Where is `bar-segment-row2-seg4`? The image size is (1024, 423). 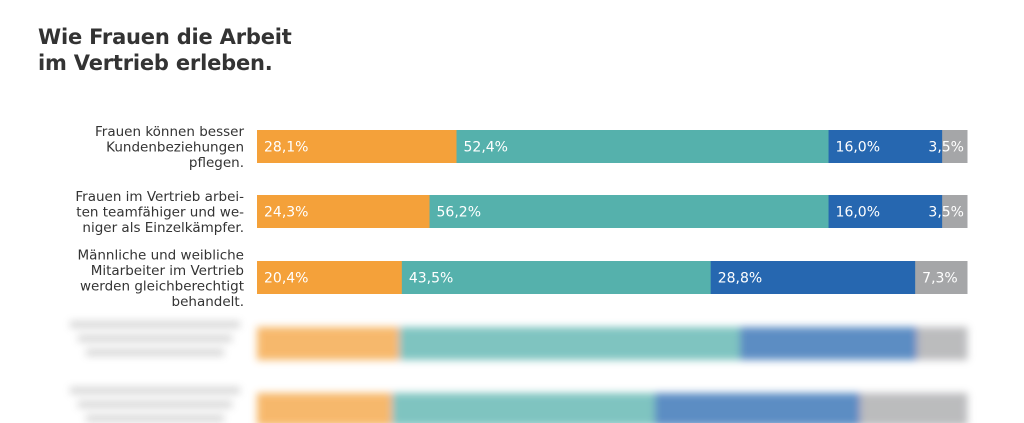
bar-segment-row2-seg4 is located at coordinates (955, 211).